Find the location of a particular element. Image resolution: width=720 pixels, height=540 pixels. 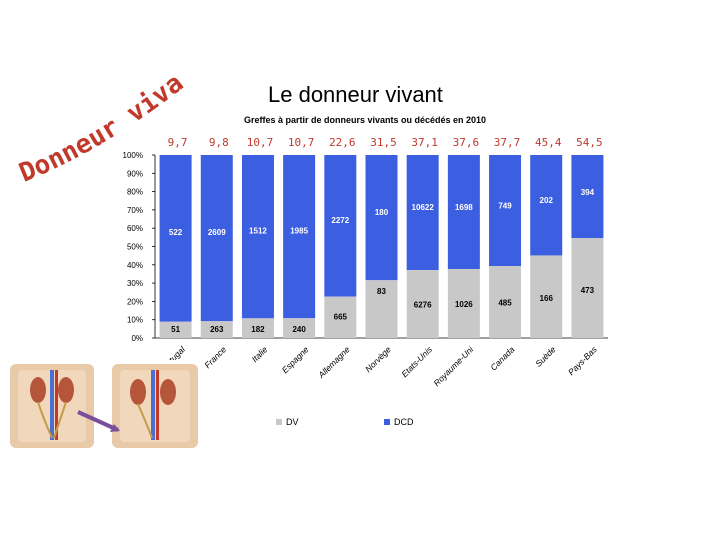

kidney-left-a is located at coordinates (38, 390).